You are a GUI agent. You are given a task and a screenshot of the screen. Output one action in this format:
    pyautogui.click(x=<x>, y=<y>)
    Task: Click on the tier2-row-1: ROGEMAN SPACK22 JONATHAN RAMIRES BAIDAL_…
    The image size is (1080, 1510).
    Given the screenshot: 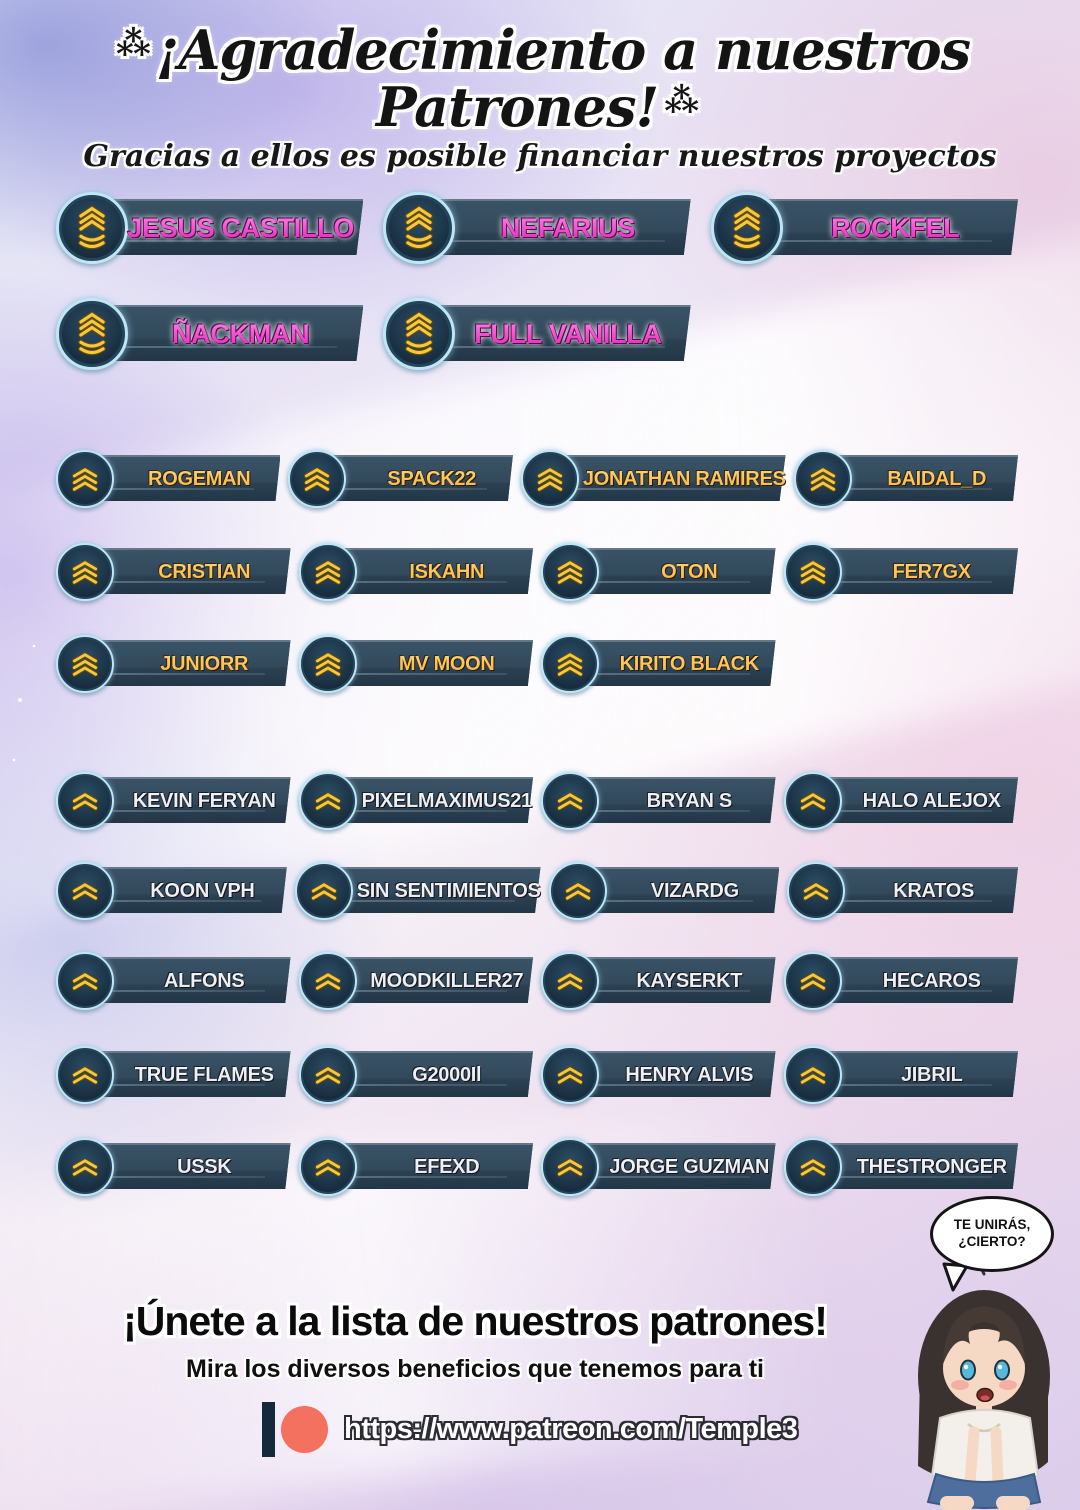 What is the action you would take?
    pyautogui.click(x=537, y=479)
    